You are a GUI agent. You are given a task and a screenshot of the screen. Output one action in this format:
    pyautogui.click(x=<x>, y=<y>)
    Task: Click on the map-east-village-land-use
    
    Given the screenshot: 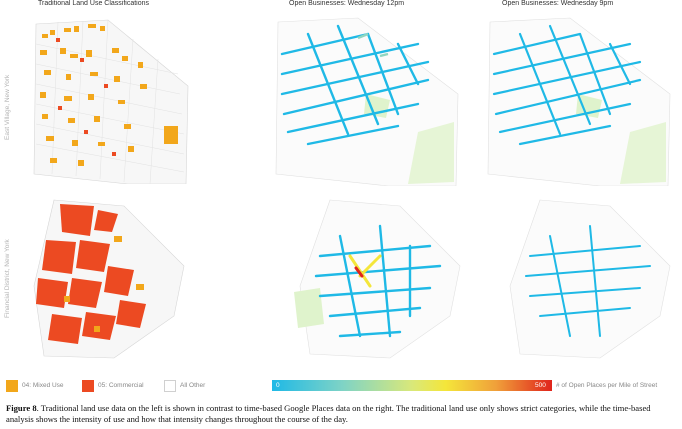 What is the action you would take?
    pyautogui.click(x=111, y=101)
    